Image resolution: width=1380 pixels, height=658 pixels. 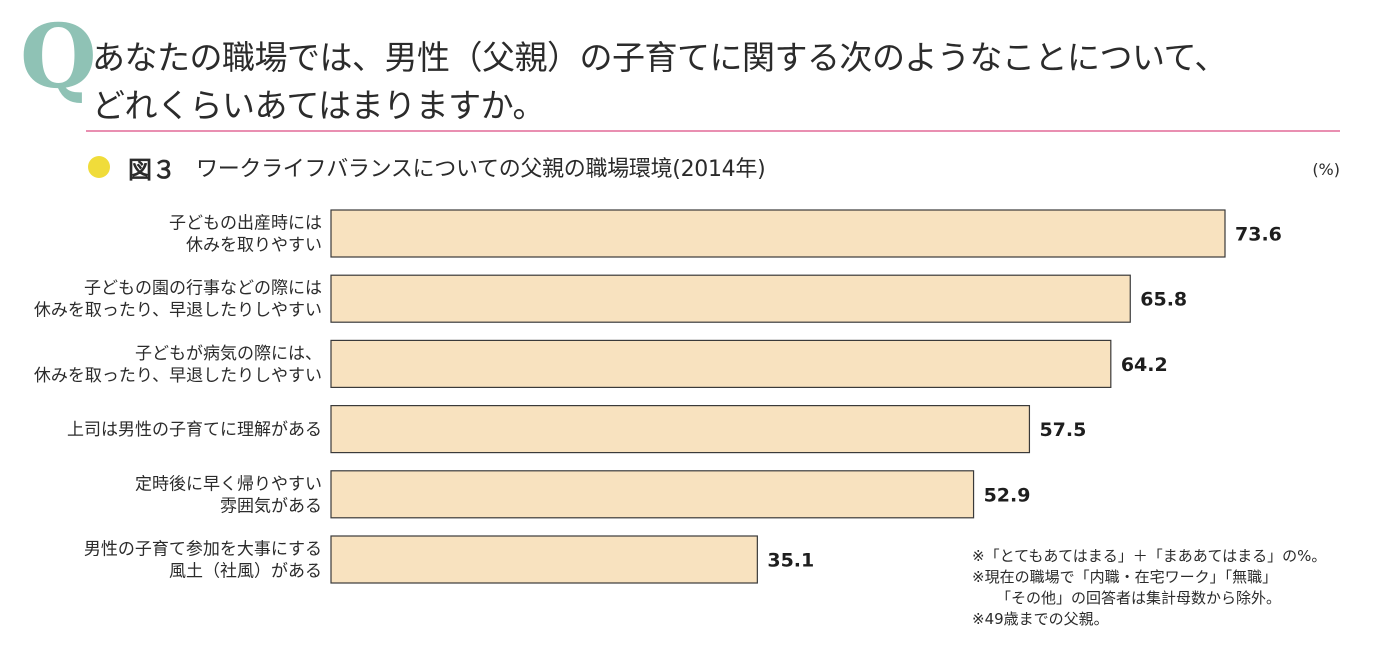 What do you see at coordinates (228, 484) in the screenshot?
I see `category-label-5-1: 定時後に早く帰りやすい` at bounding box center [228, 484].